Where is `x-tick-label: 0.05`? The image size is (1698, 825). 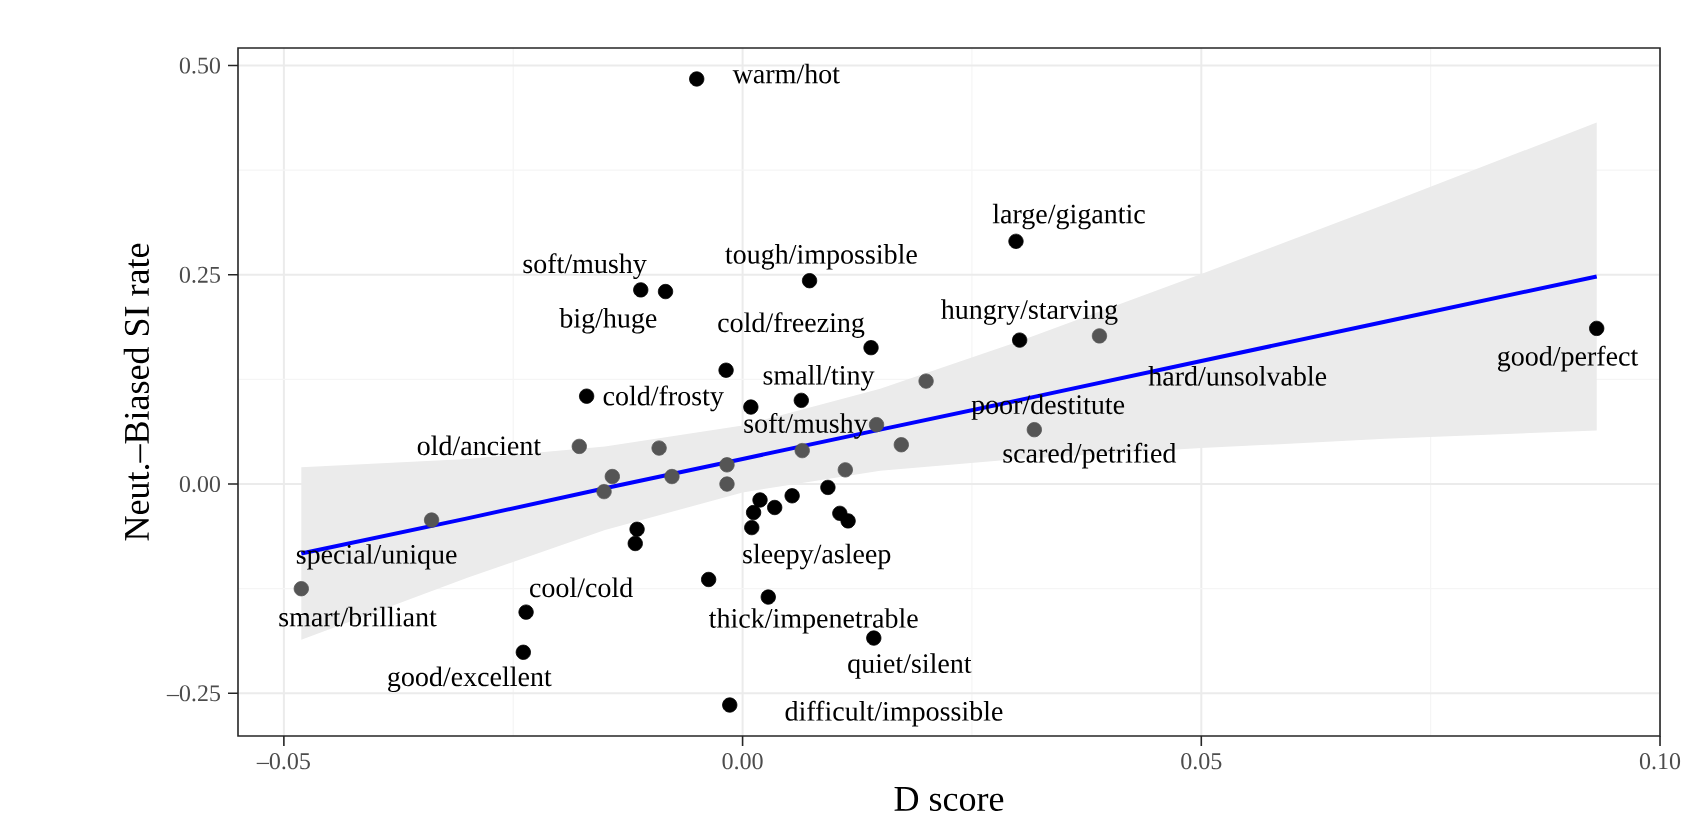 x-tick-label: 0.05 is located at coordinates (1201, 761).